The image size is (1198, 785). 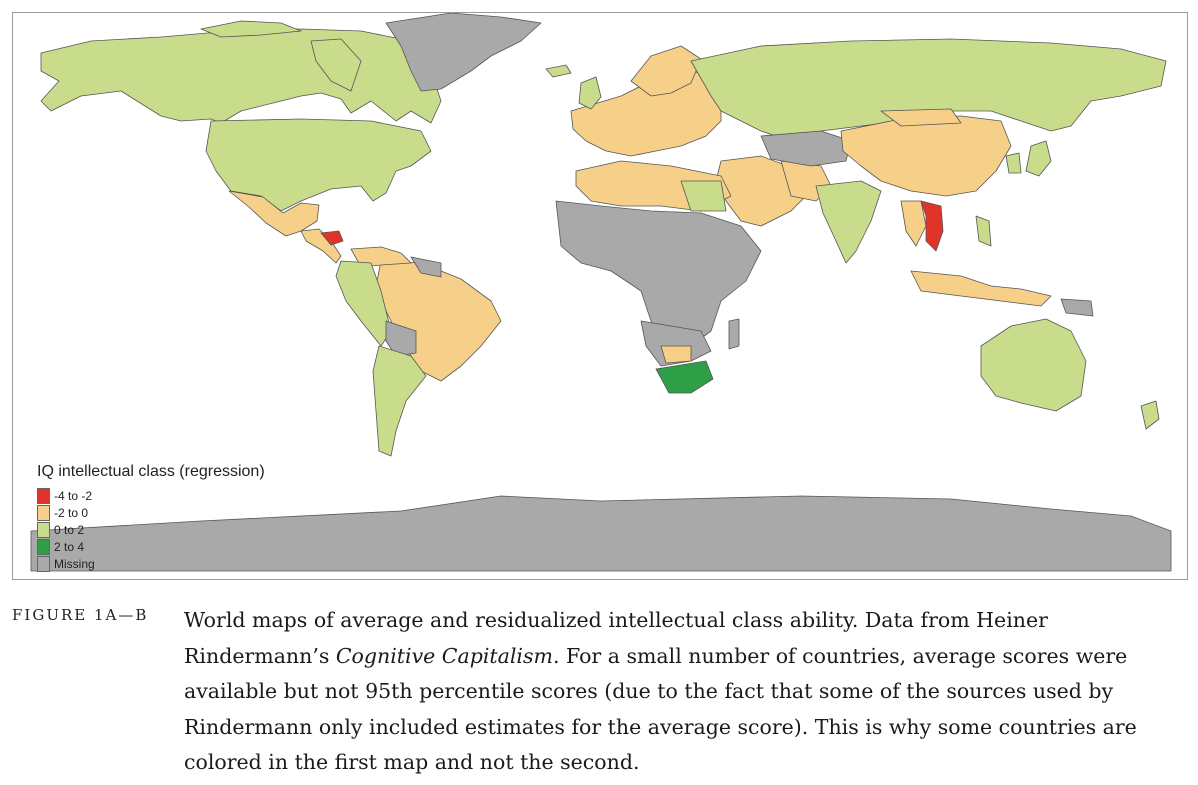 What do you see at coordinates (734, 334) in the screenshot?
I see `region-madagascar` at bounding box center [734, 334].